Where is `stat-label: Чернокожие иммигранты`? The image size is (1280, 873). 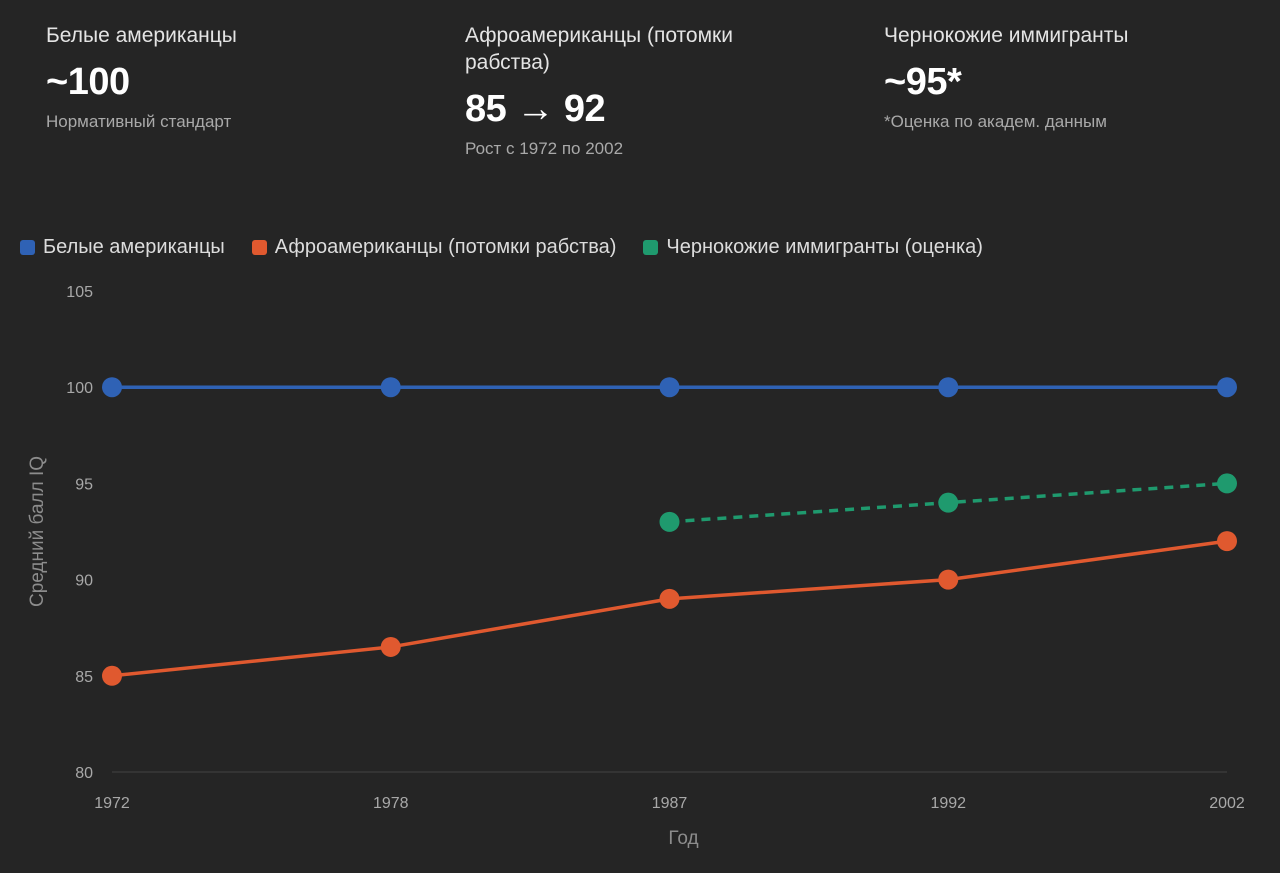 stat-label: Чернокожие иммигранты is located at coordinates (1006, 35).